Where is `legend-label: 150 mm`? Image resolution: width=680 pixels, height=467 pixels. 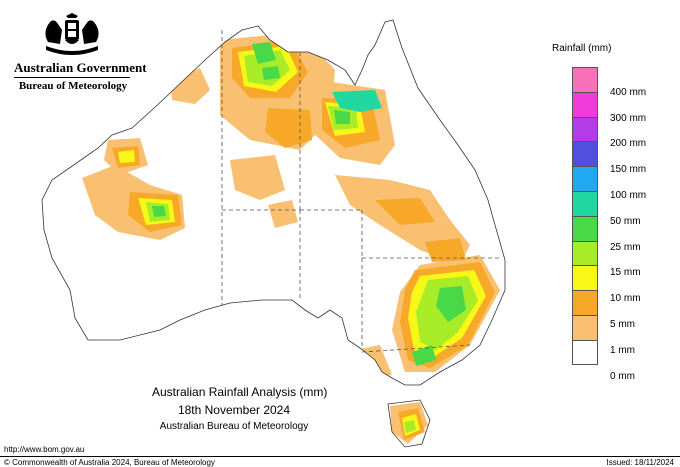
legend-label: 150 mm is located at coordinates (628, 170).